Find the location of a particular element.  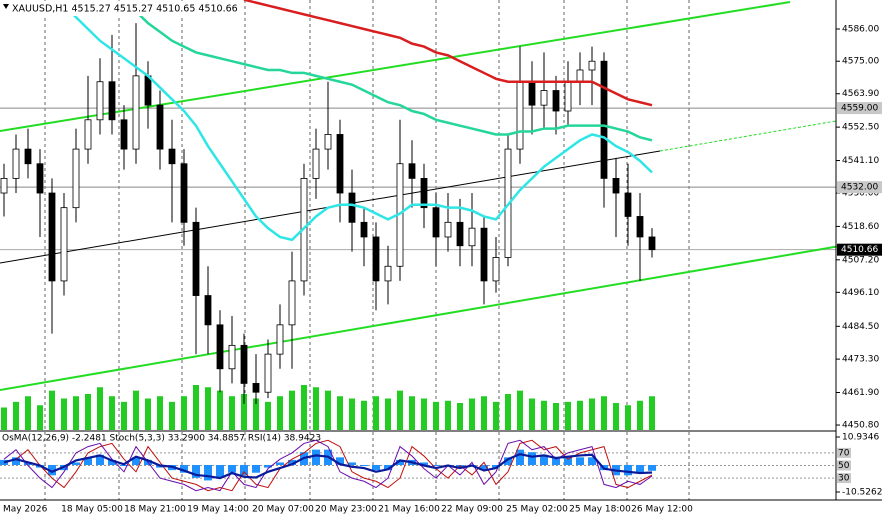

oscillator-line is located at coordinates (328, 465).